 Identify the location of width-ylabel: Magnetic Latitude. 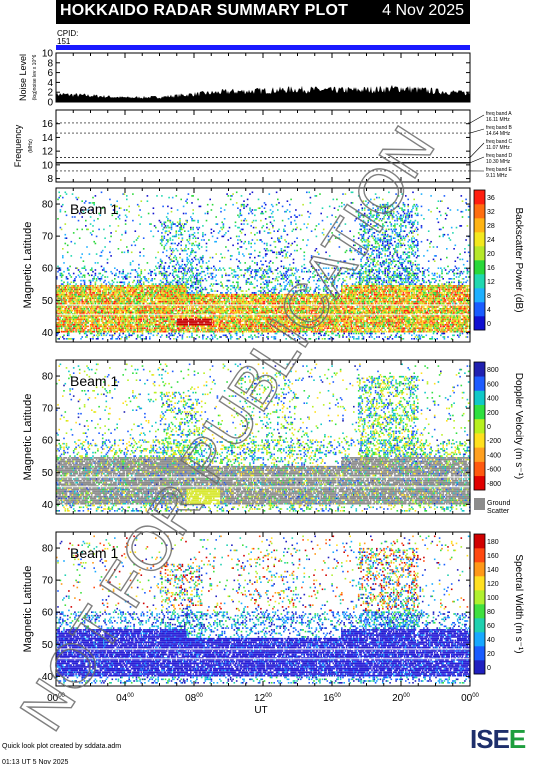
(28, 609).